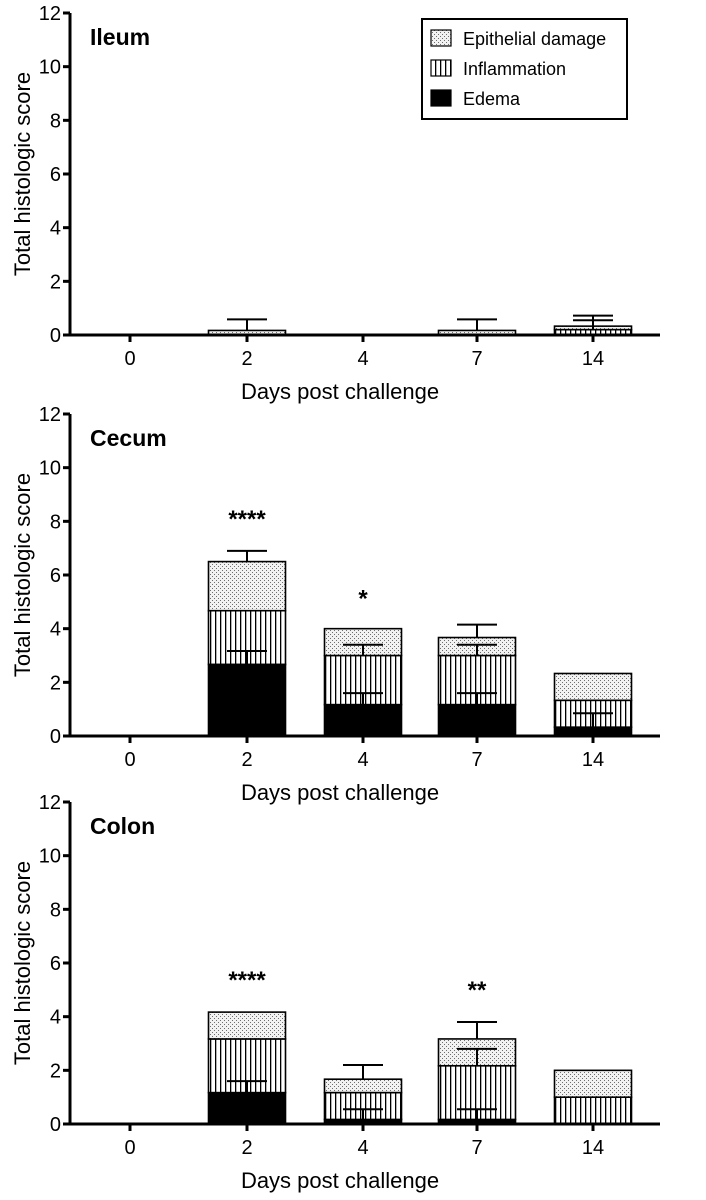 The height and width of the screenshot is (1200, 706). I want to click on legend-swatch-edema, so click(441, 98).